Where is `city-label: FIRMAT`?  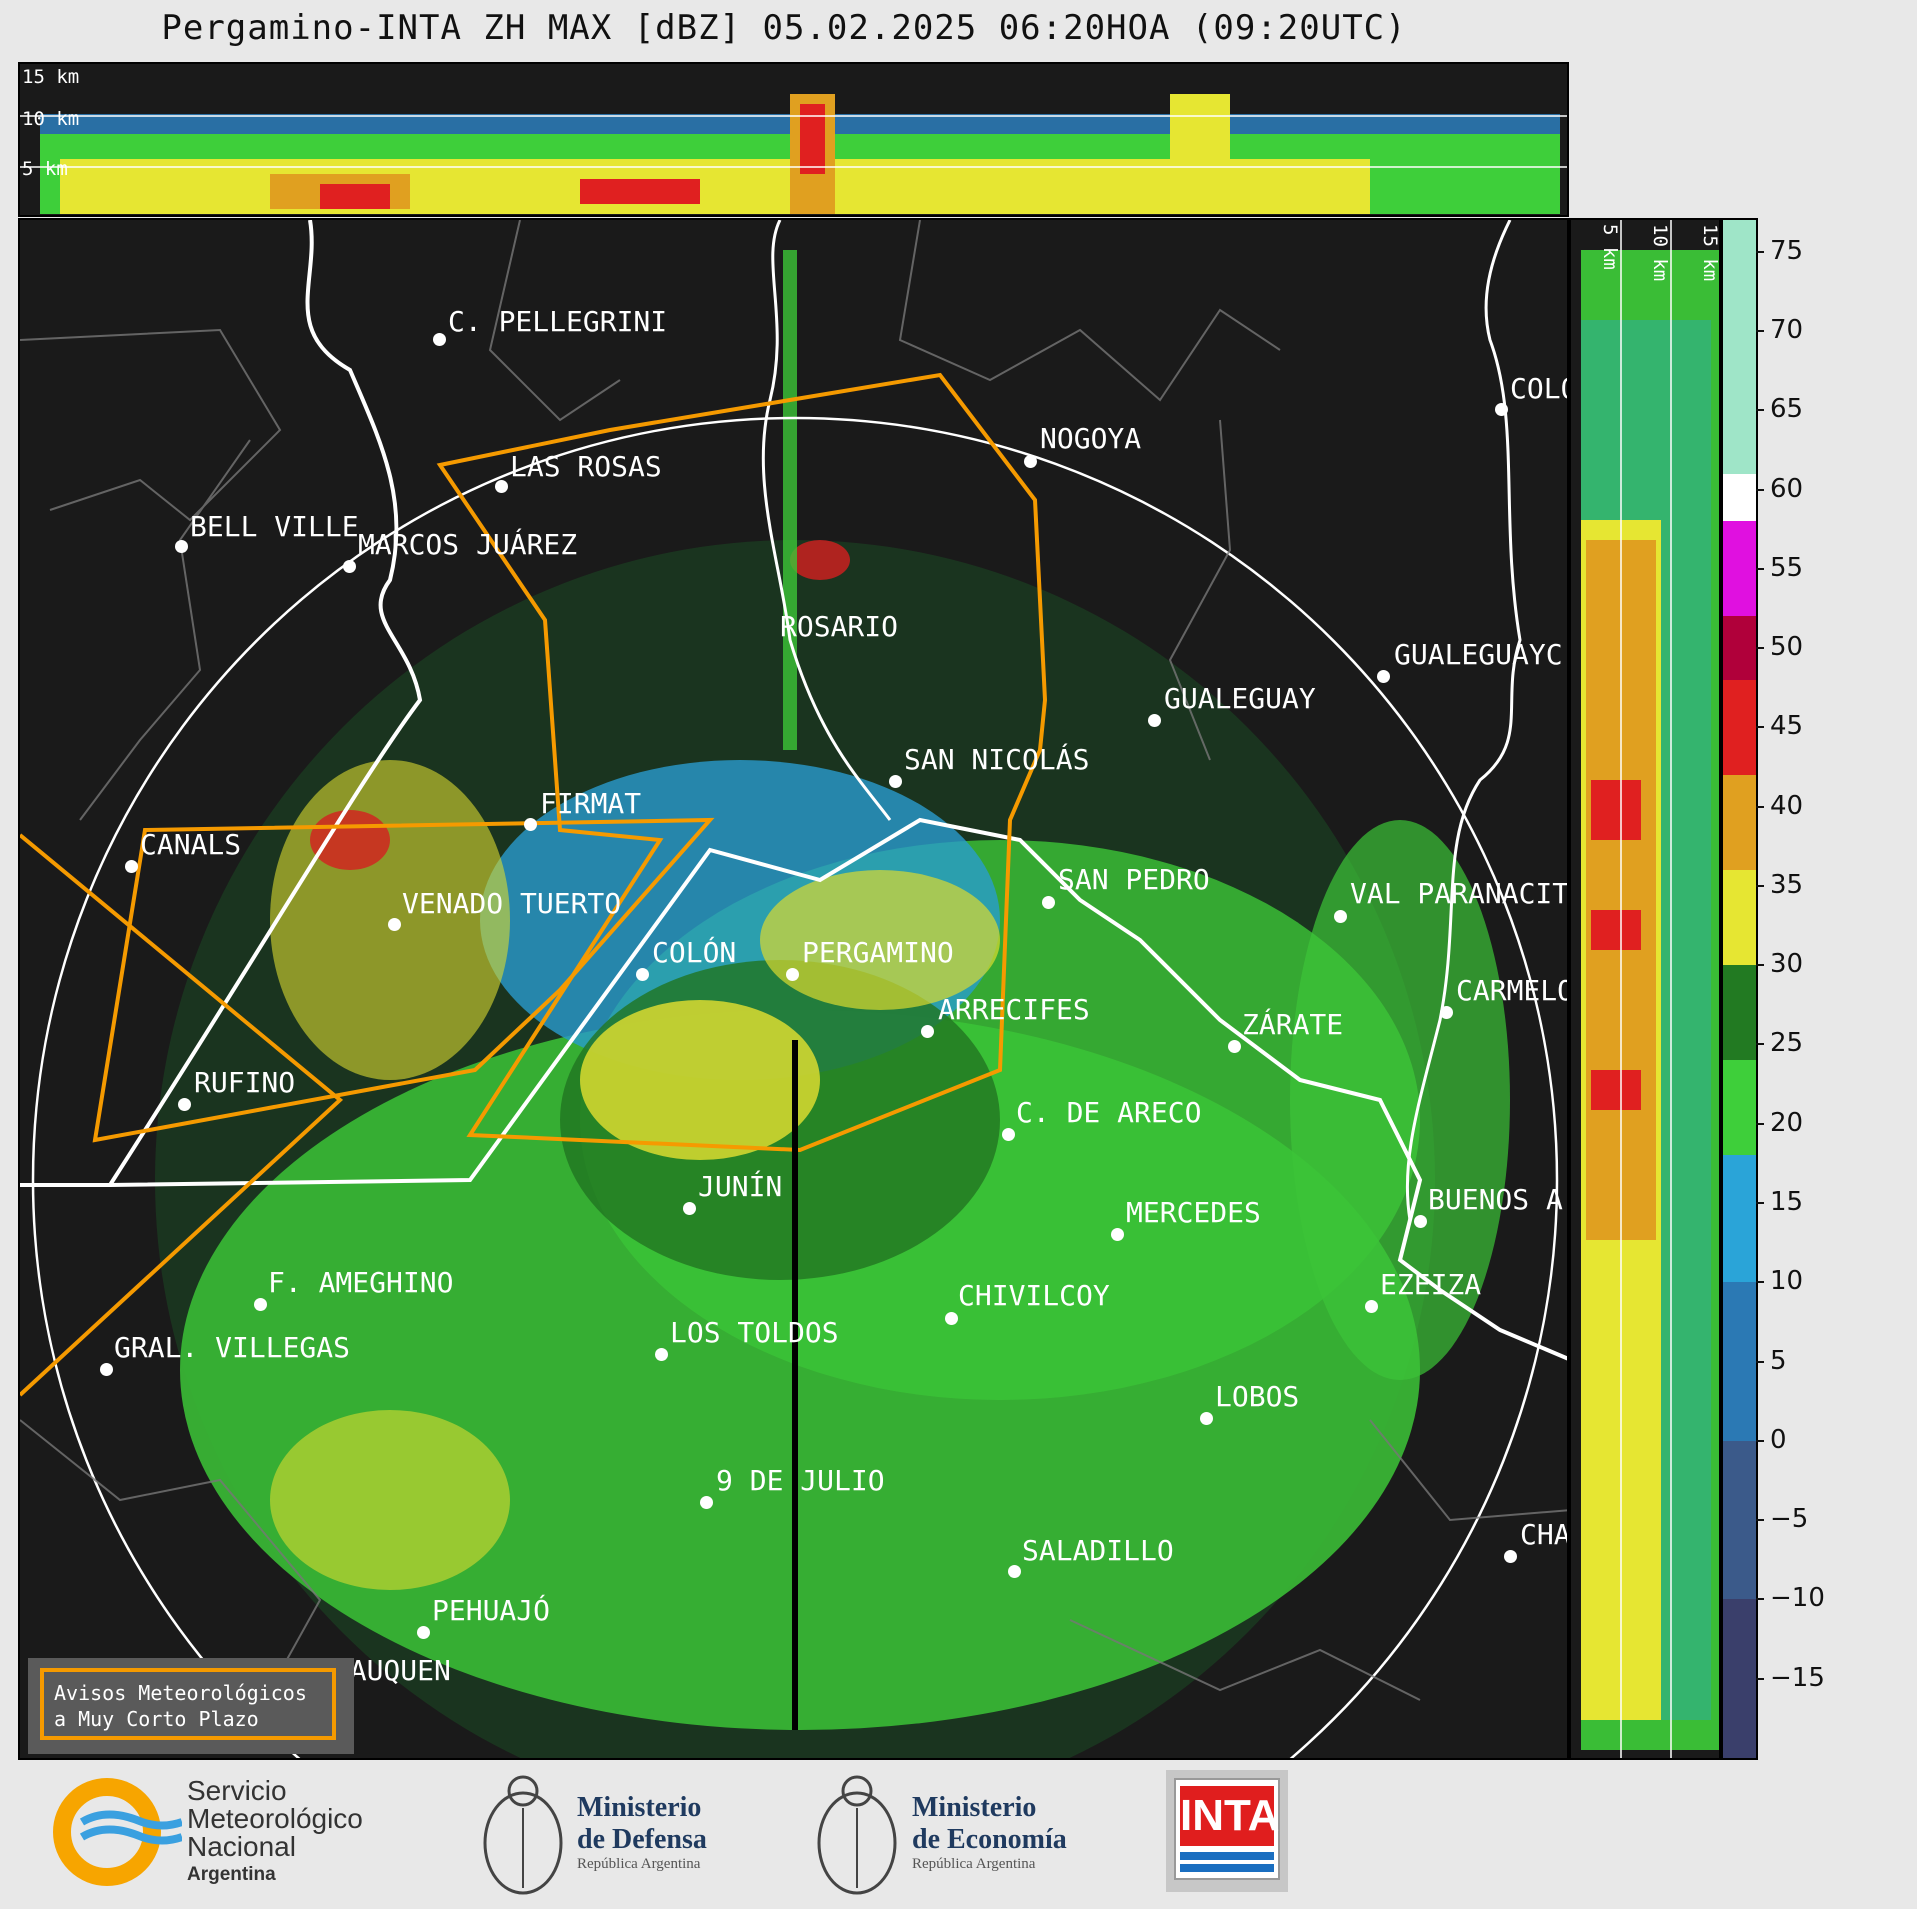 city-label: FIRMAT is located at coordinates (591, 803).